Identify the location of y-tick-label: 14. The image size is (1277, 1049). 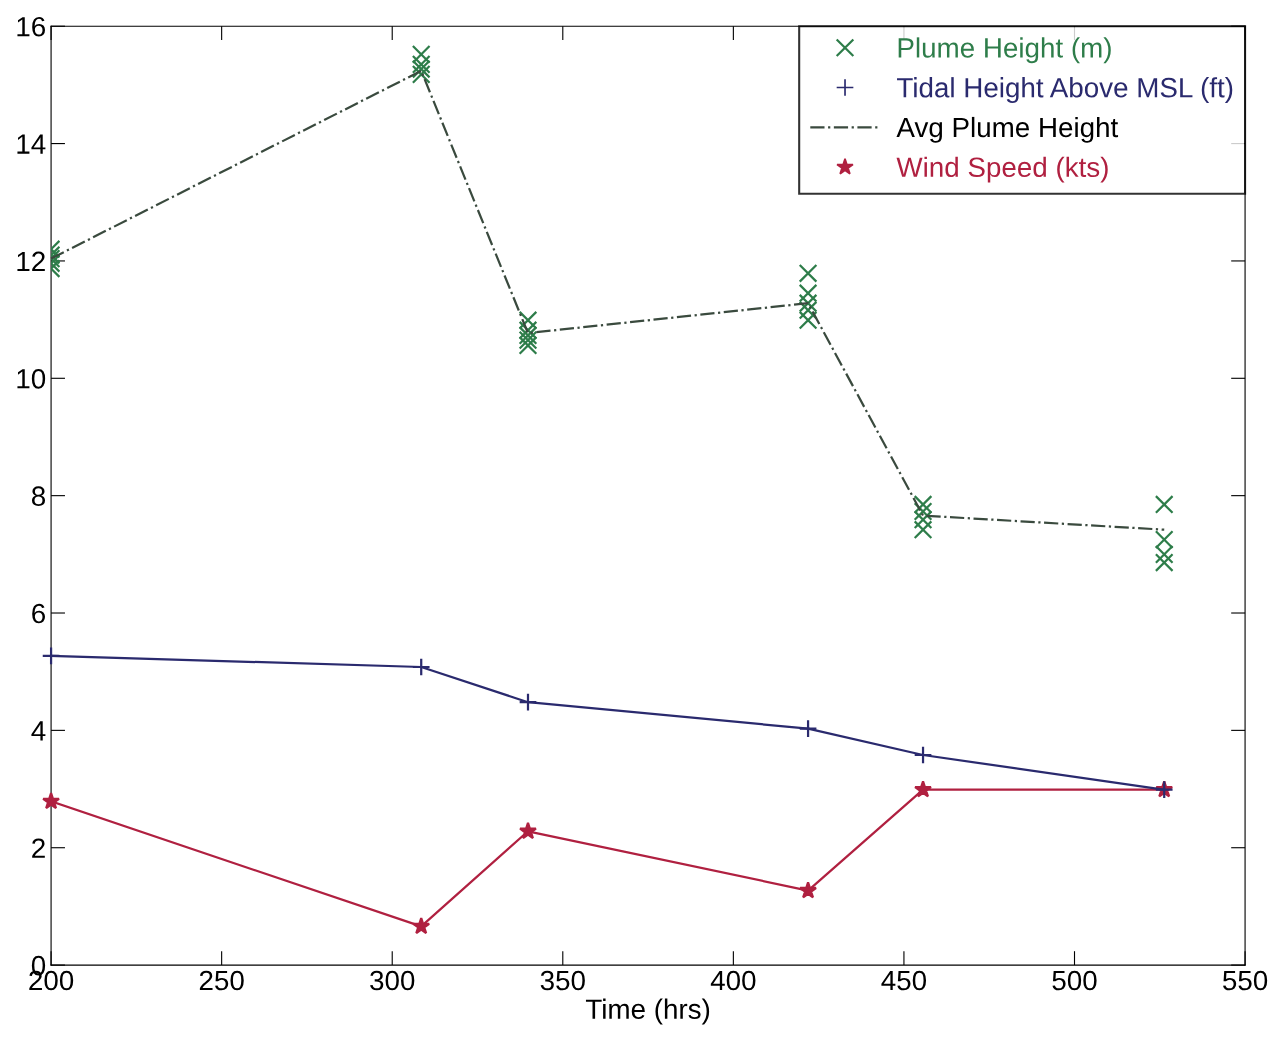
(31, 144).